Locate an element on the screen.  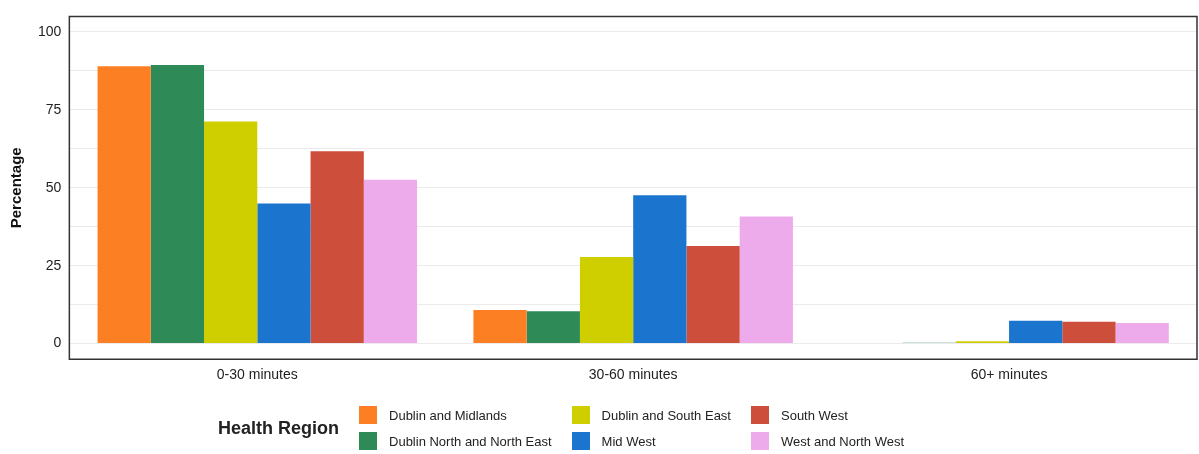
legend-label: West and North West is located at coordinates (842, 441).